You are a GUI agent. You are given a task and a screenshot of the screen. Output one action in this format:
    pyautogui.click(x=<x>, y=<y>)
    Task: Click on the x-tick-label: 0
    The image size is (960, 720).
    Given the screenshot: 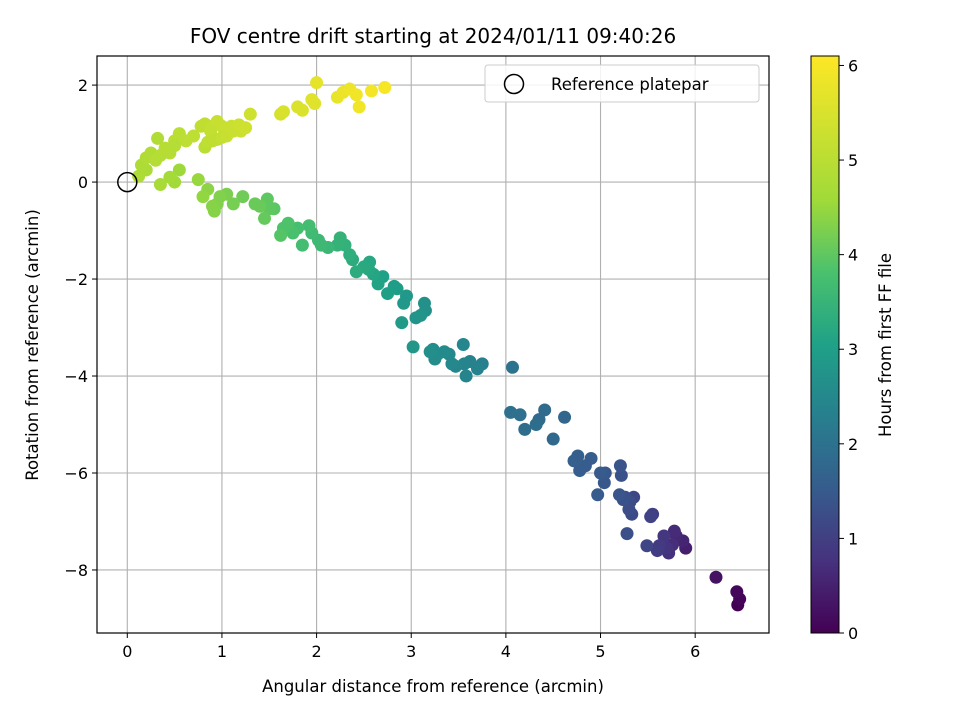 What is the action you would take?
    pyautogui.click(x=127, y=651)
    